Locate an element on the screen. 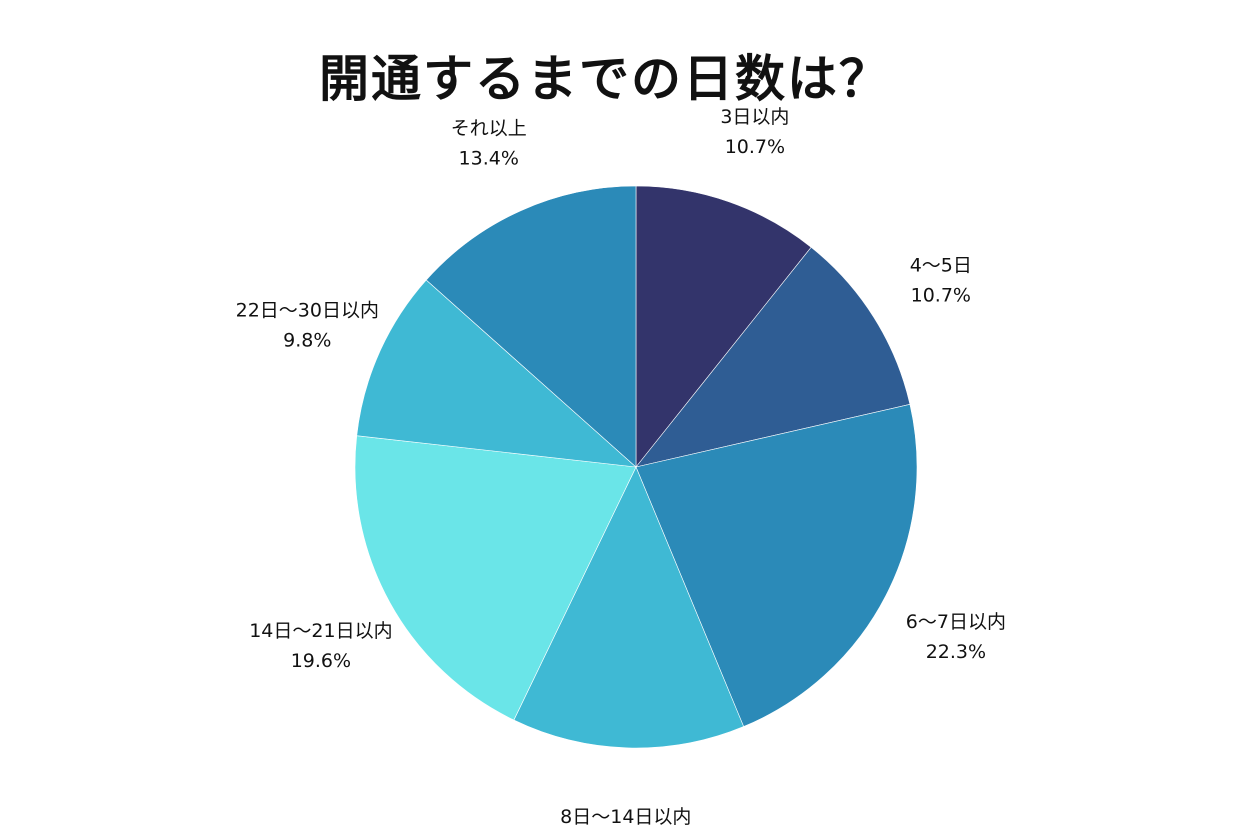 The width and height of the screenshot is (1244, 834). slice-value-label: 9.8% is located at coordinates (307, 340).